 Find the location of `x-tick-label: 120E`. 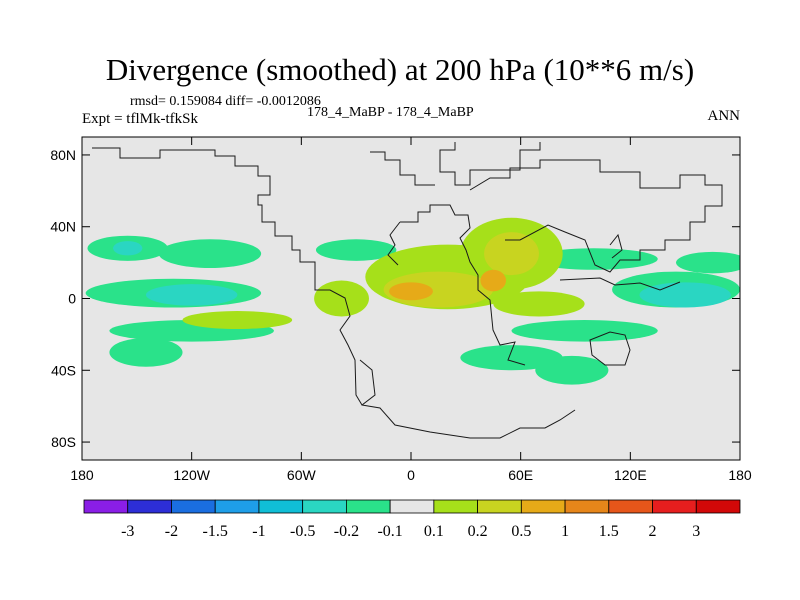

x-tick-label: 120E is located at coordinates (630, 475).